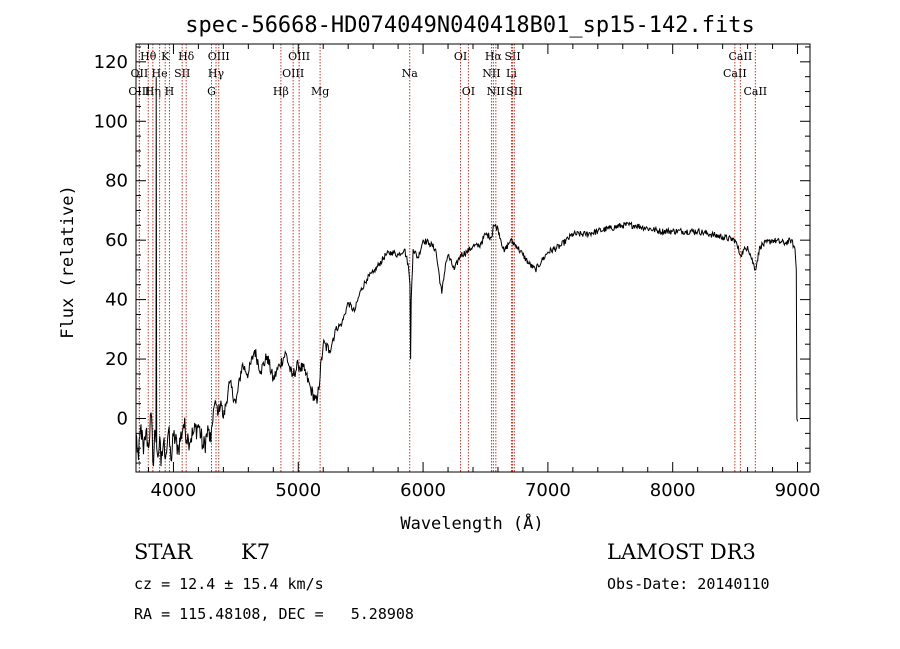  What do you see at coordinates (496, 91) in the screenshot?
I see `spectral-line-label-21: NII` at bounding box center [496, 91].